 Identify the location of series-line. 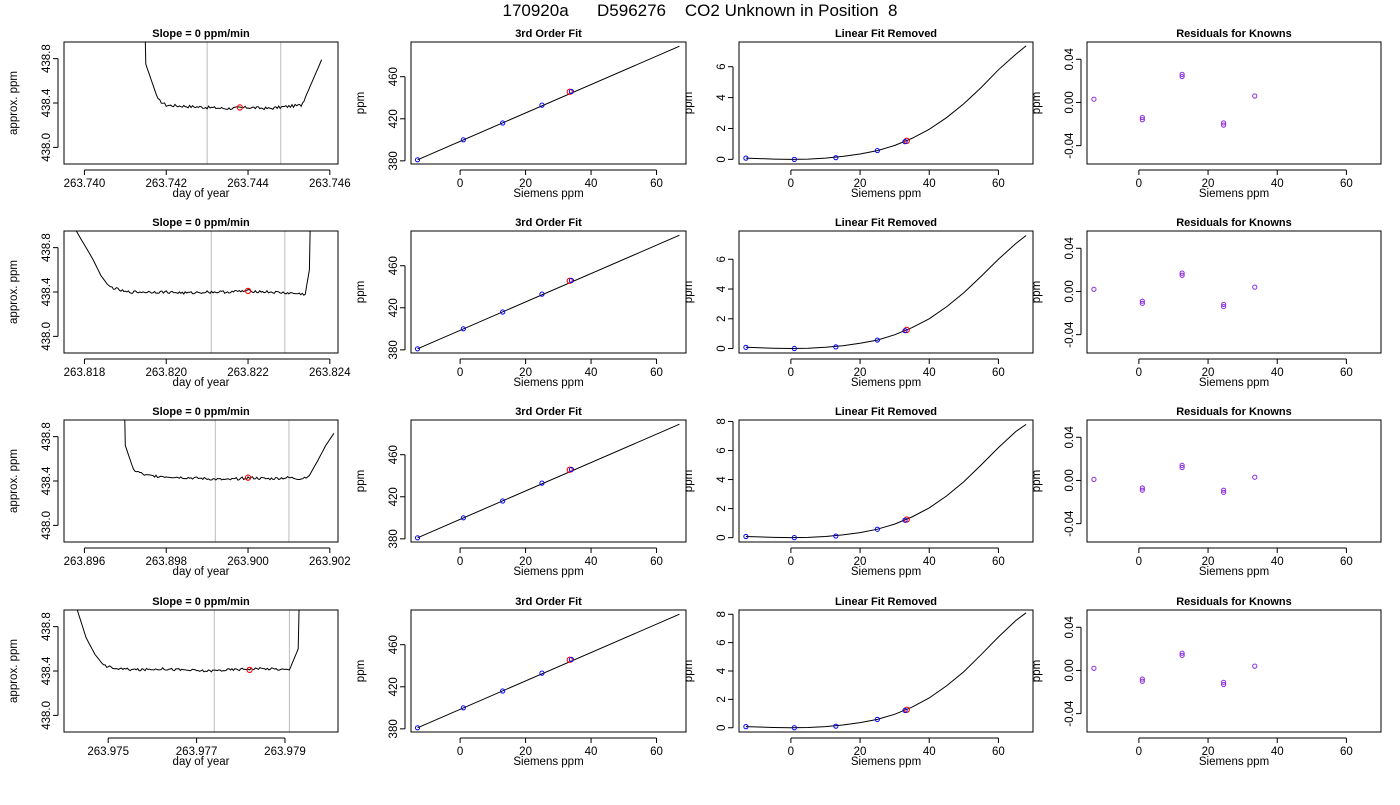
(188, 641).